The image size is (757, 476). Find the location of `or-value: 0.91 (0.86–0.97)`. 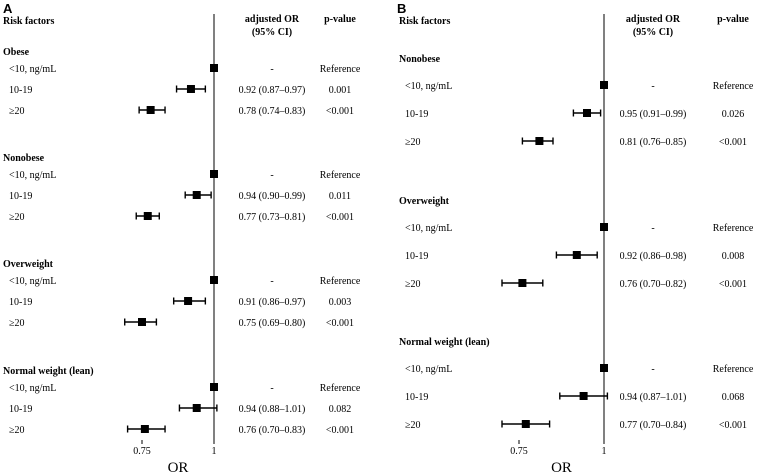

or-value: 0.91 (0.86–0.97) is located at coordinates (272, 302).